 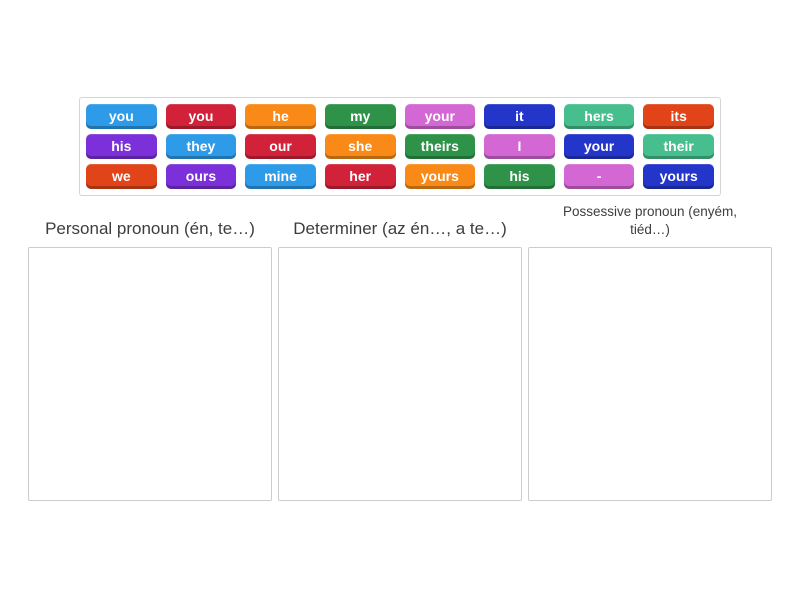 I want to click on word-tile: it, so click(x=519, y=116).